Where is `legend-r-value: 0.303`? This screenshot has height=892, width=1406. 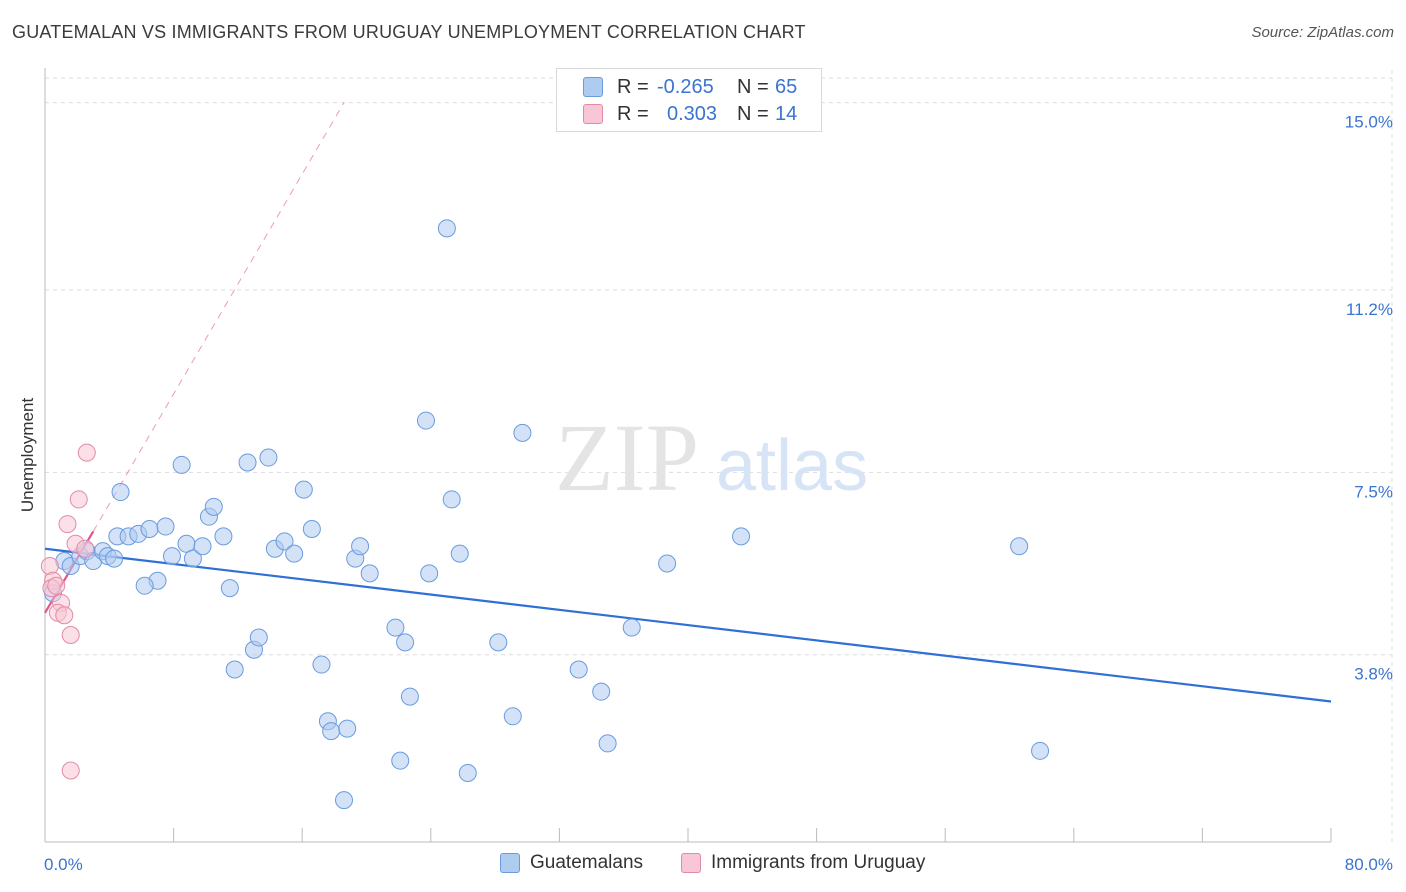
legend-r-value: 0.303 is located at coordinates (692, 113).